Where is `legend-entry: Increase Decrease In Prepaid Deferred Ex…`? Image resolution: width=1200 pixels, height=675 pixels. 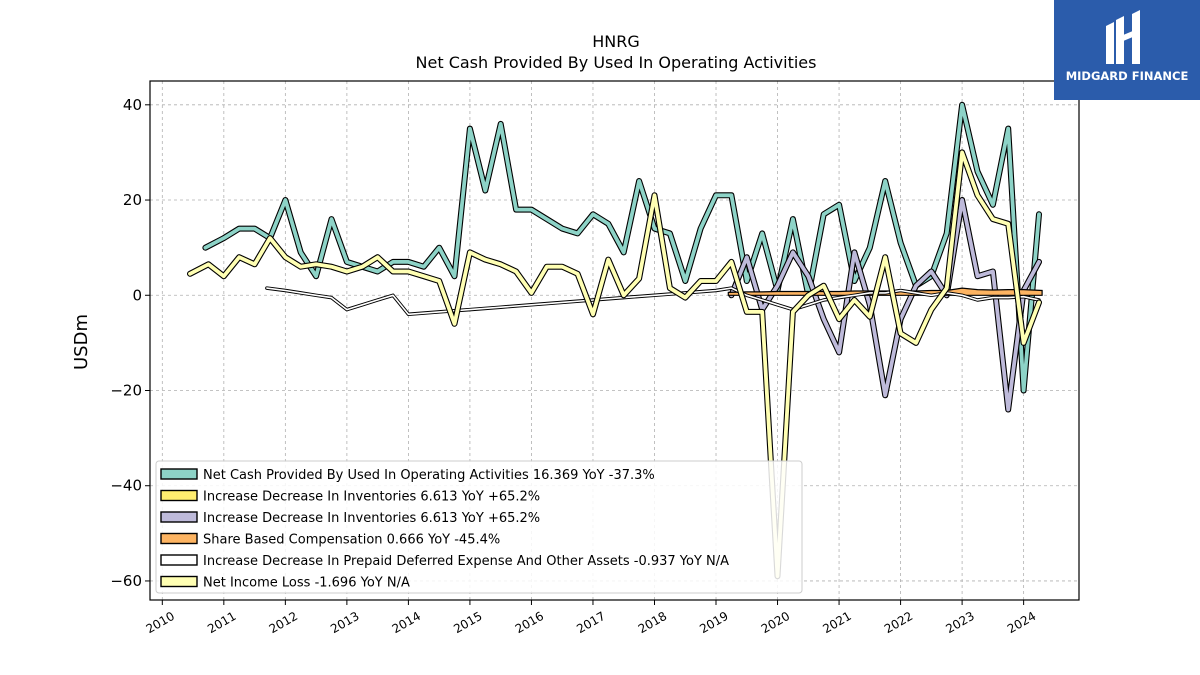
legend-entry: Increase Decrease In Prepaid Deferred Ex… is located at coordinates (466, 561).